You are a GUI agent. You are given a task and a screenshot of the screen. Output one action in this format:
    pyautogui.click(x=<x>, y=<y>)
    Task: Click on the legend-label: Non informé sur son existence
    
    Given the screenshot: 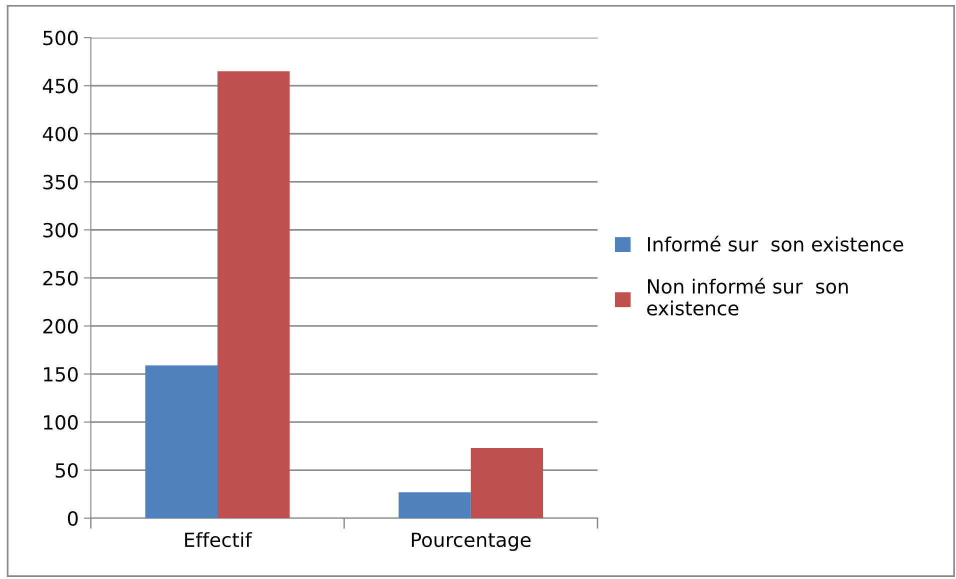 What is the action you would take?
    pyautogui.click(x=747, y=297)
    